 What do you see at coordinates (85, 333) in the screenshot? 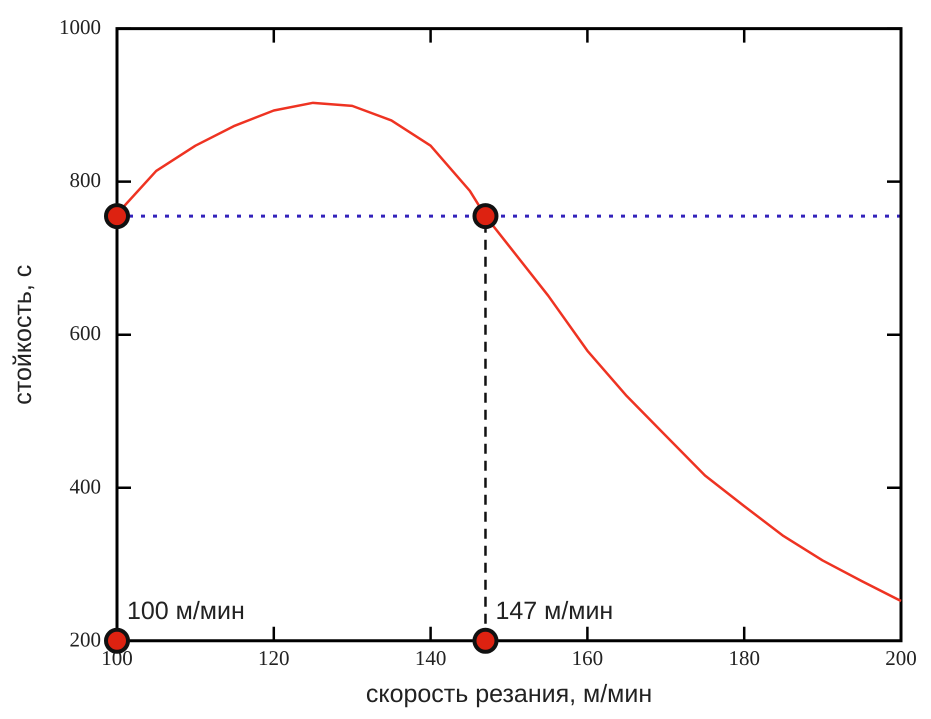
I see `y-tick-label: 600` at bounding box center [85, 333].